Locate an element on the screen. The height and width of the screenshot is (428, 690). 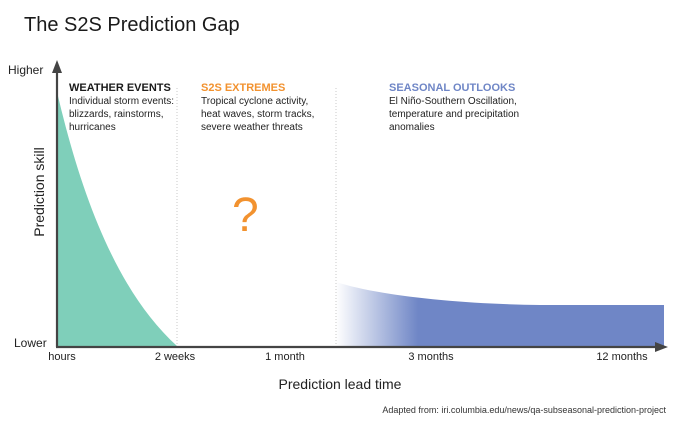
zone-s2s-heading: S2S EXTREMES is located at coordinates (243, 88).